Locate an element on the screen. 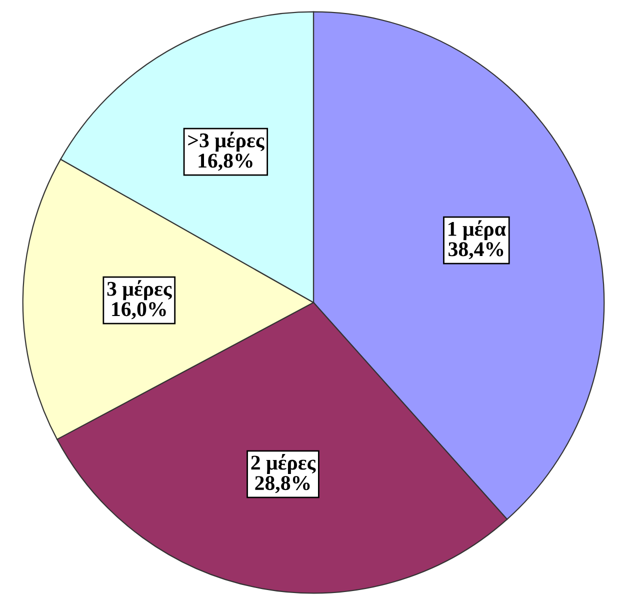 The height and width of the screenshot is (605, 627). slice-label: 1 μέρα is located at coordinates (477, 230).